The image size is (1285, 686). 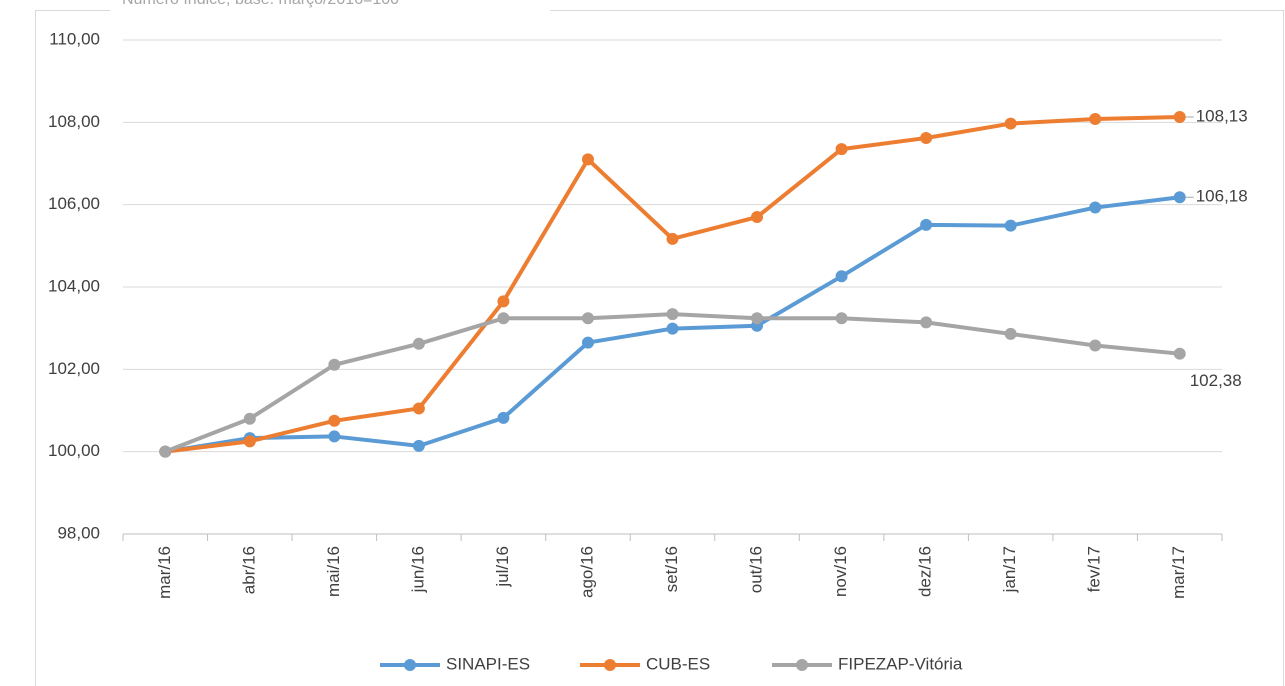 I want to click on x-tick-label: out/16, so click(x=756, y=569).